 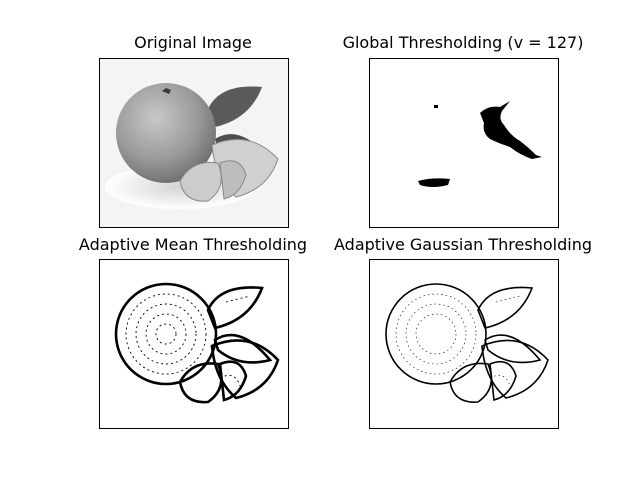 I want to click on panel-title-original: Original Image, so click(x=193, y=42).